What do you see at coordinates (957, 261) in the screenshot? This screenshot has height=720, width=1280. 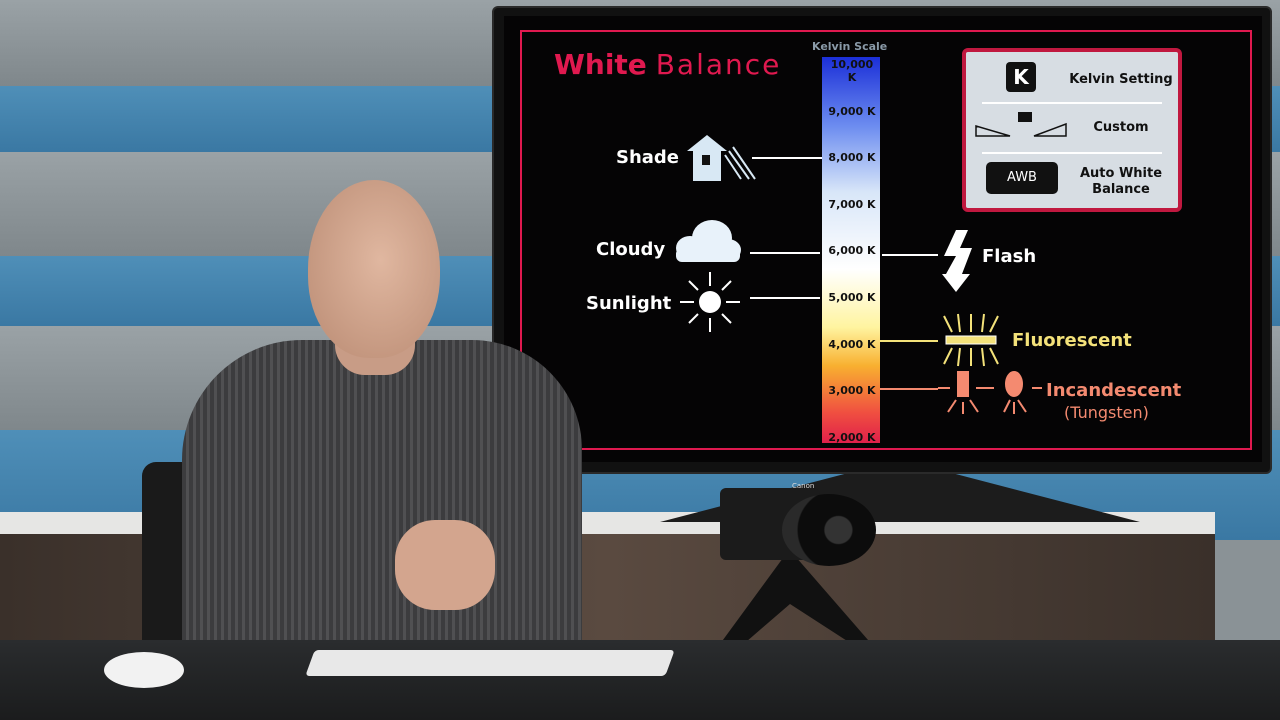 I see `flash-icon` at bounding box center [957, 261].